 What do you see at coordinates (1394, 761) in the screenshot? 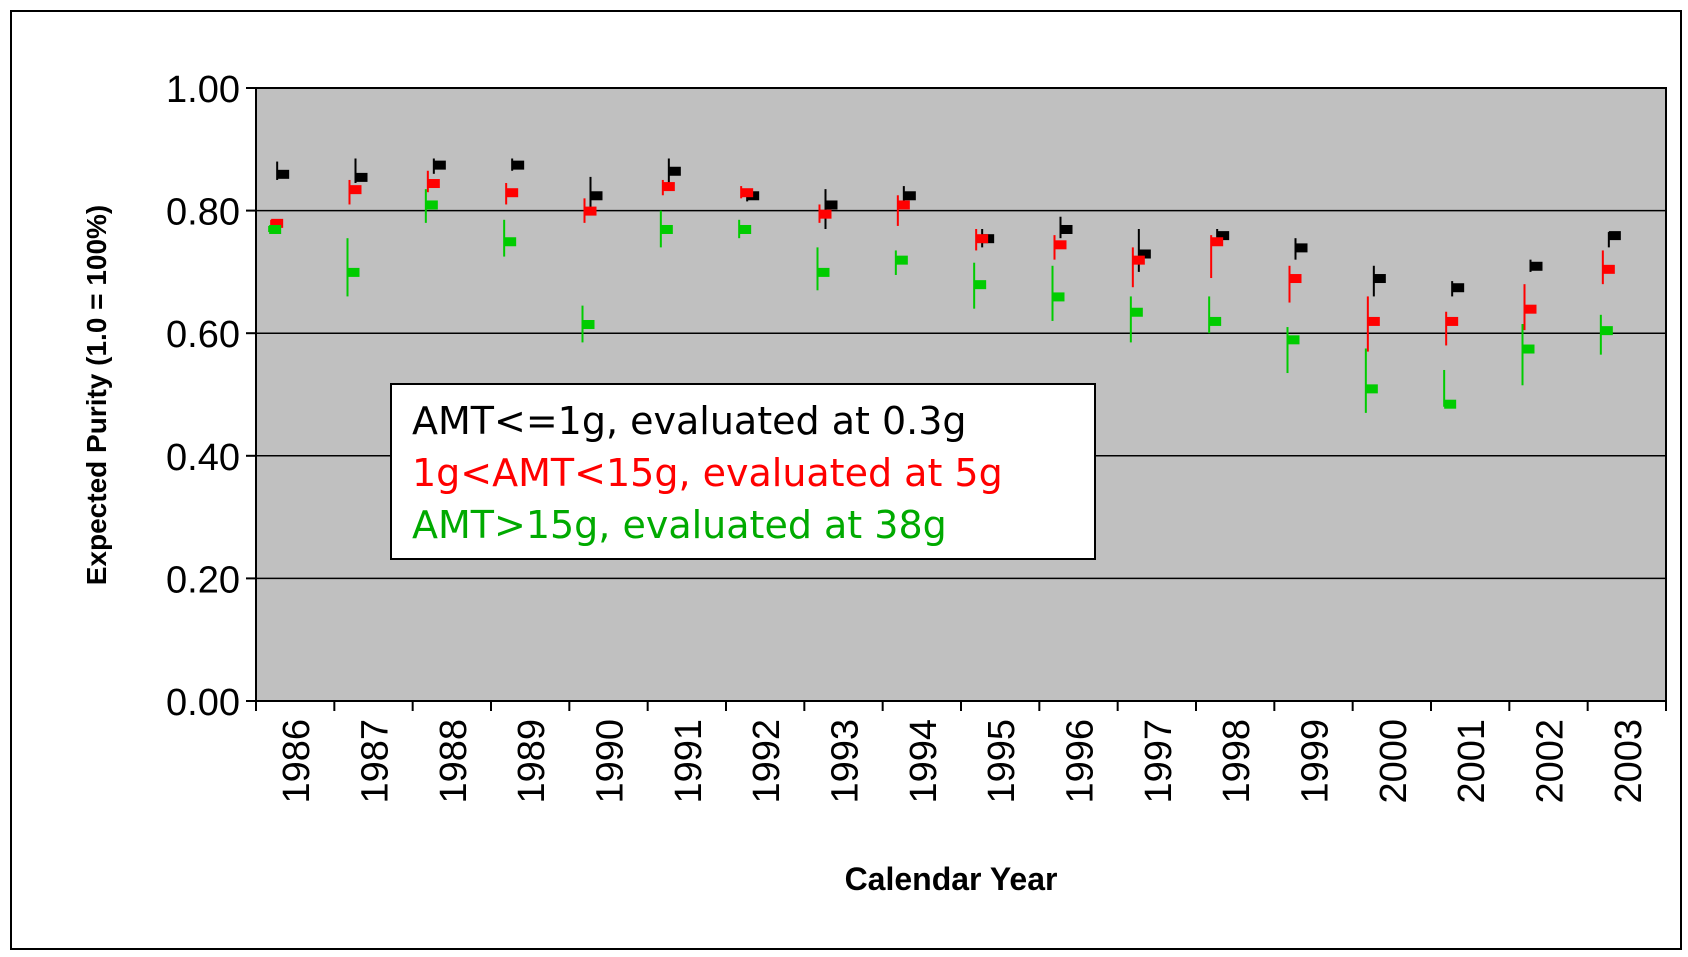
I see `x-tick-label: 2000` at bounding box center [1394, 761].